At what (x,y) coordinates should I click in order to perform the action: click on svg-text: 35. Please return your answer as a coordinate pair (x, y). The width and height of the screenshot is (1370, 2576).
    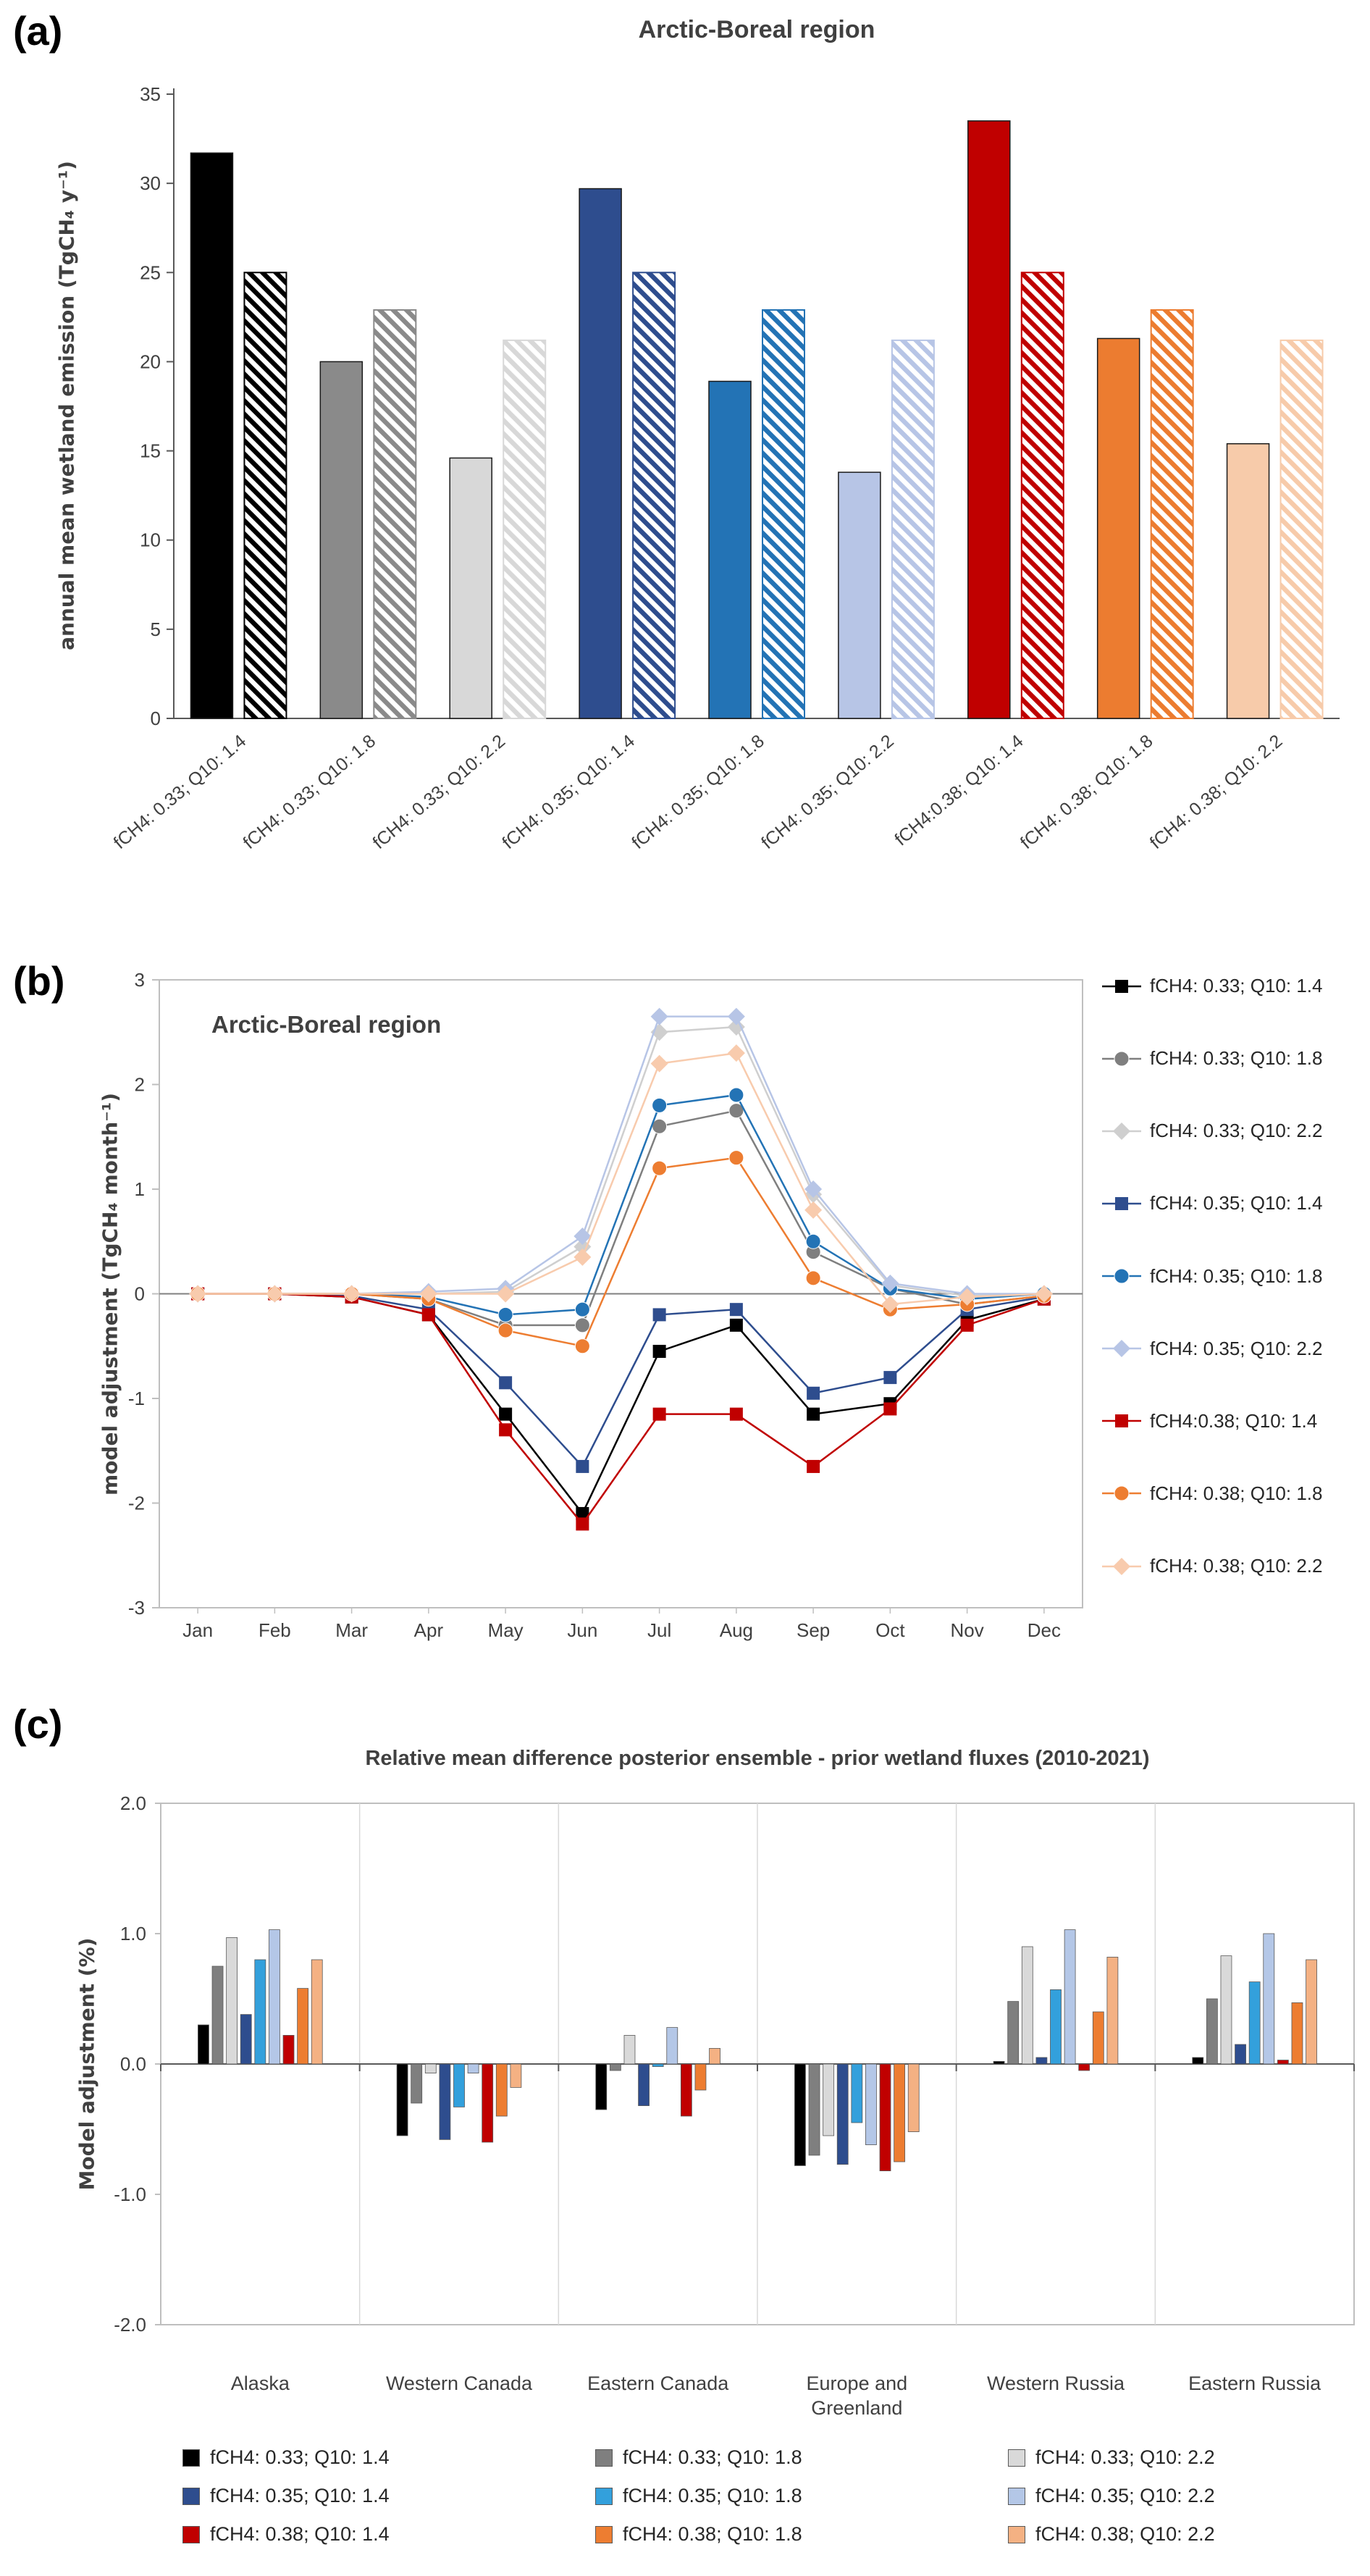
    Looking at the image, I should click on (150, 94).